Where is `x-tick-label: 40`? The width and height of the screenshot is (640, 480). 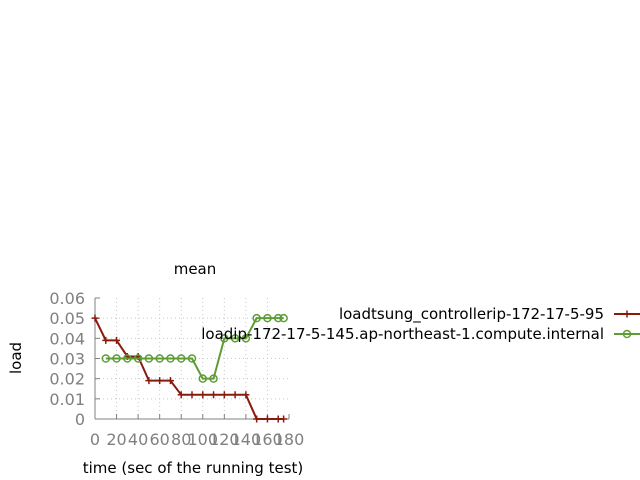
x-tick-label: 40 is located at coordinates (138, 439).